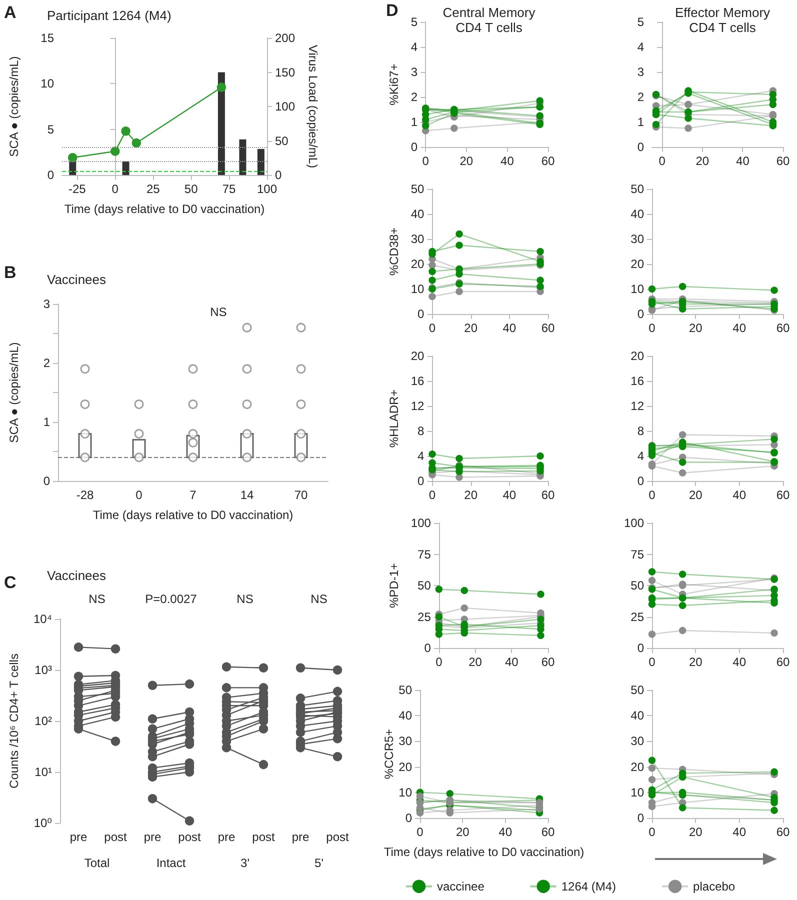 Image resolution: width=797 pixels, height=900 pixels. Describe the element at coordinates (285, 107) in the screenshot. I see `y2-tick-label: 100` at that location.